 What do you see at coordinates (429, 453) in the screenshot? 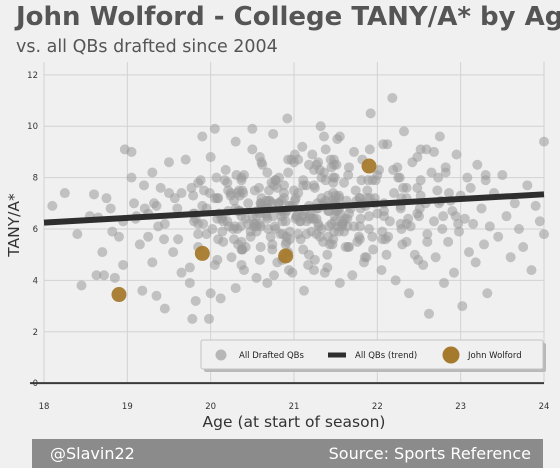
I see `source-credit: Source: Sports Reference` at bounding box center [429, 453].